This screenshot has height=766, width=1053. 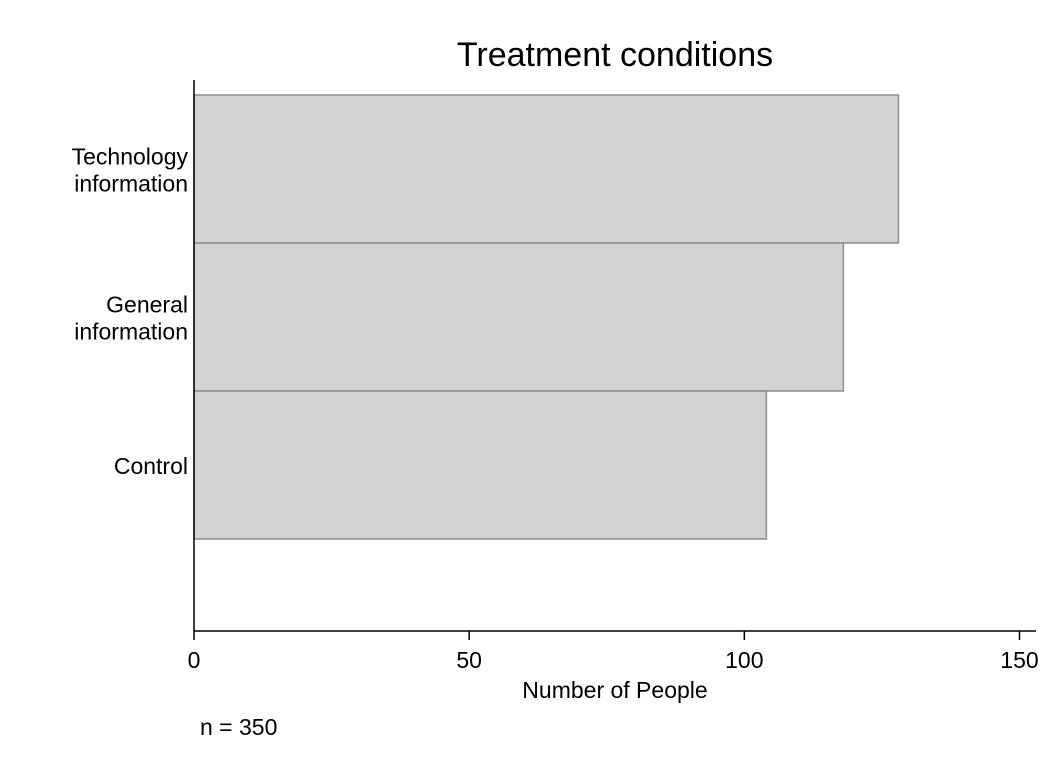 I want to click on sample-size-note: n = 350, so click(x=238, y=727).